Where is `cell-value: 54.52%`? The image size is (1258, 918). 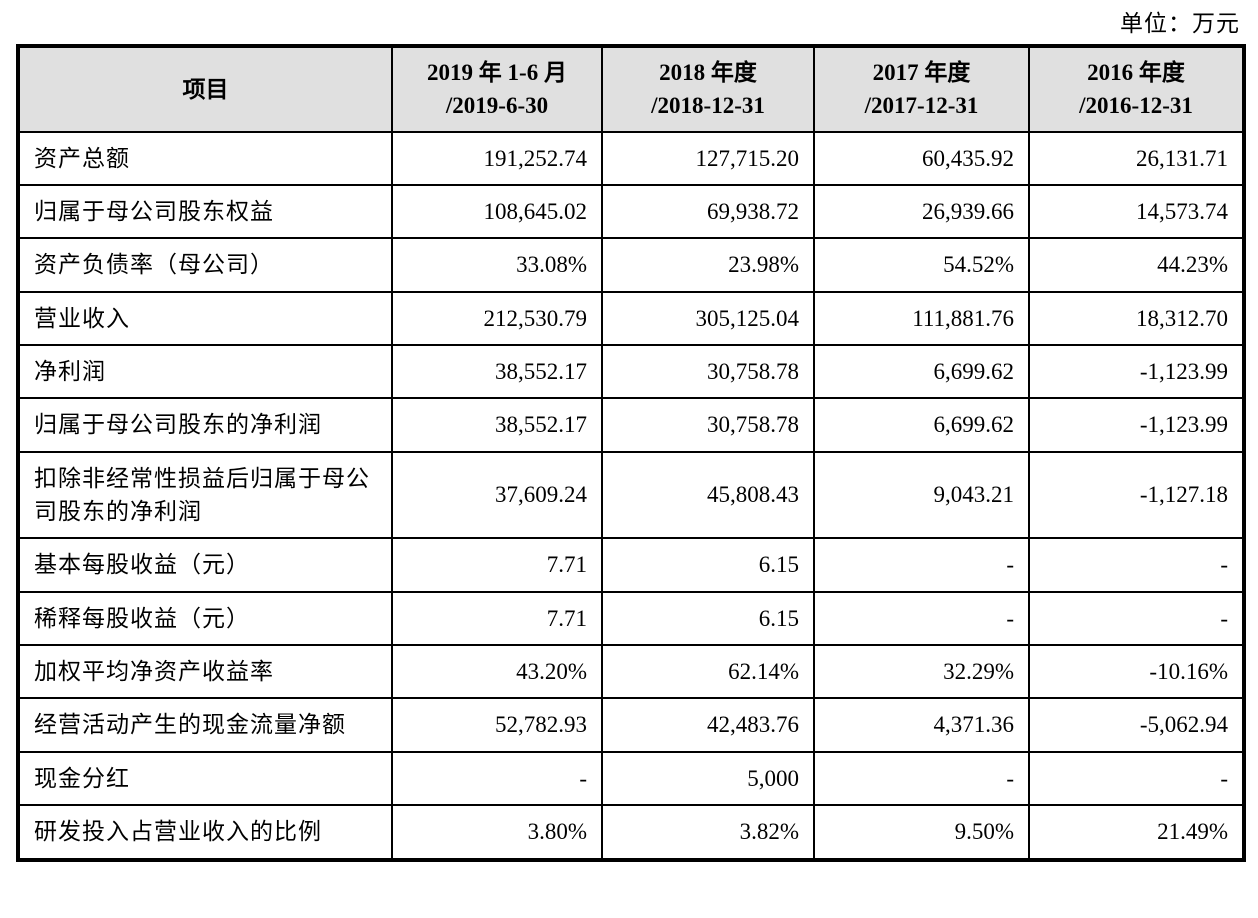 cell-value: 54.52% is located at coordinates (921, 265).